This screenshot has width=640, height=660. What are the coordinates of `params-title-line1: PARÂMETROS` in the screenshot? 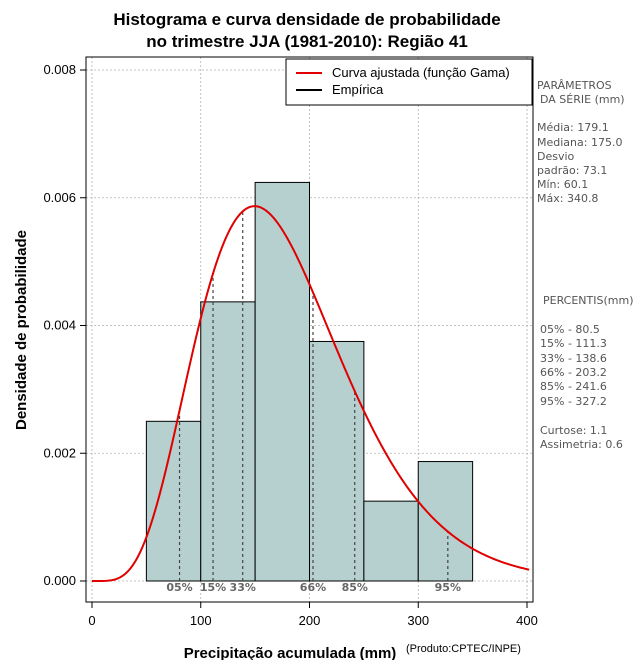 It's located at (574, 85).